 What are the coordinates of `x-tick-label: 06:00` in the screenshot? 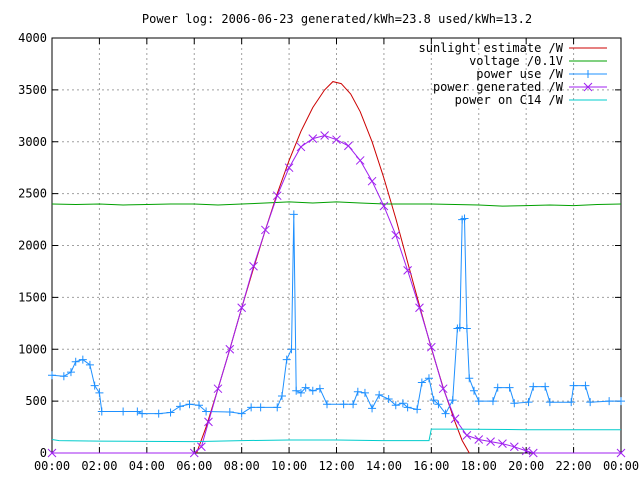 It's located at (194, 466).